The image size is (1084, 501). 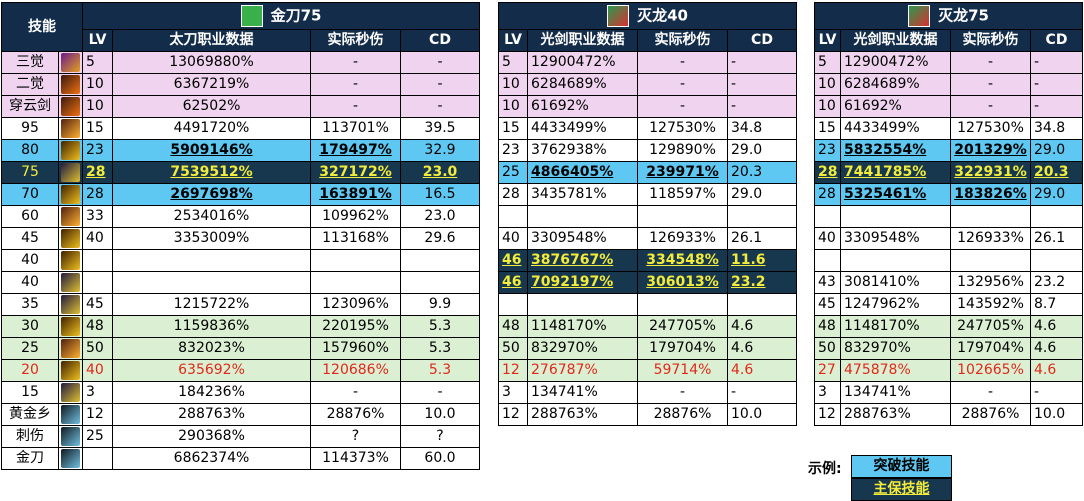 What do you see at coordinates (827, 282) in the screenshot?
I see `level-cell: 43` at bounding box center [827, 282].